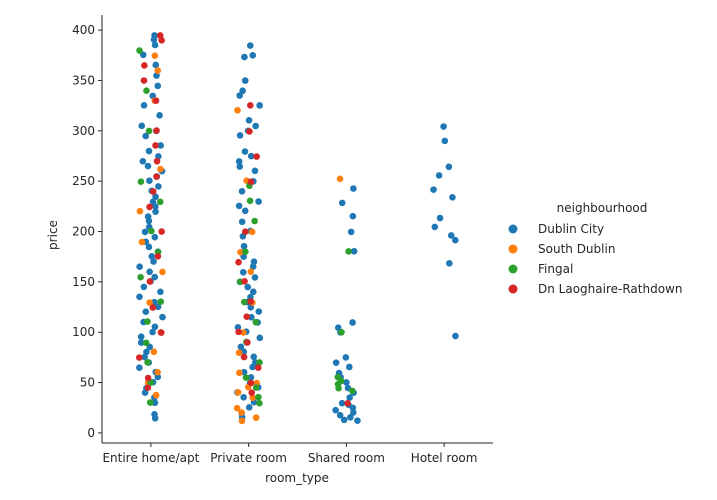  I want to click on y-tick-label: 400, so click(83, 30).